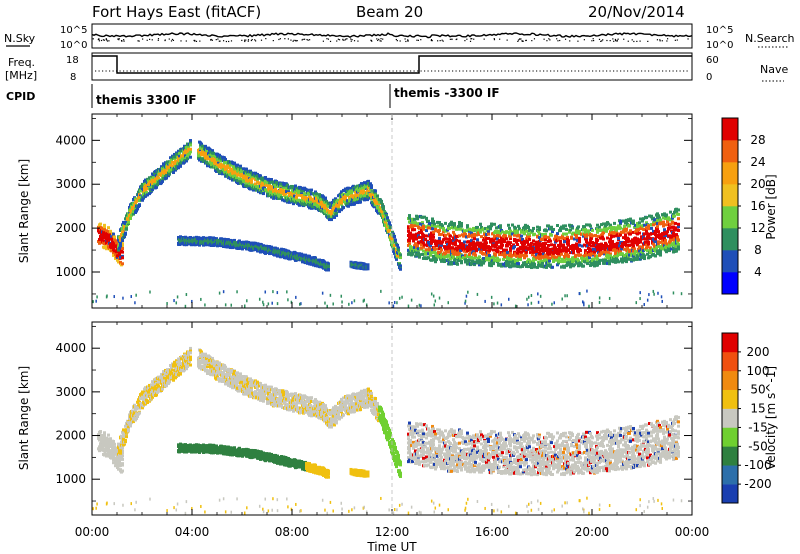  What do you see at coordinates (73, 30) in the screenshot?
I see `nsky-tick-top: 10^5` at bounding box center [73, 30].